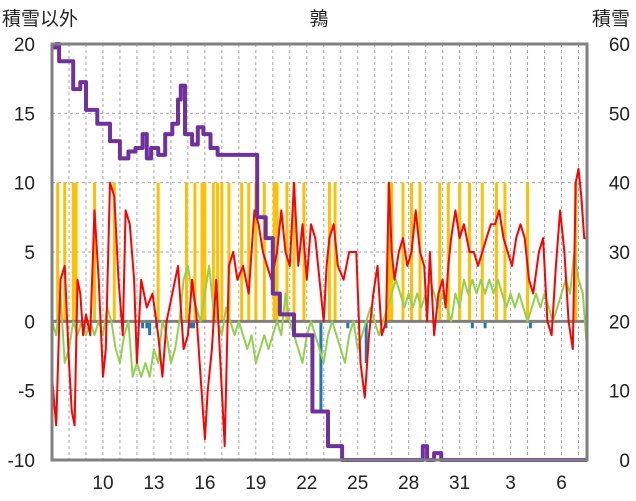 The image size is (636, 501). What do you see at coordinates (255, 483) in the screenshot?
I see `x-tick-label: 19` at bounding box center [255, 483].